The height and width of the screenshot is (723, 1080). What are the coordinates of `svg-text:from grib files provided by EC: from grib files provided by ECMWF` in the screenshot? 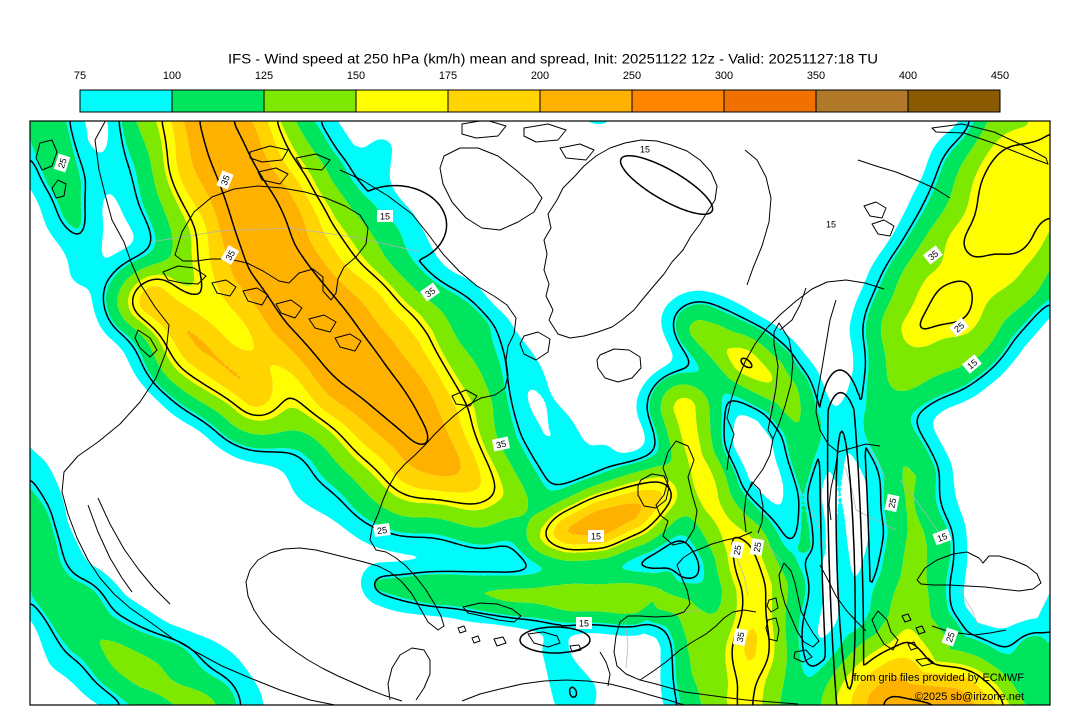 It's located at (938, 678).